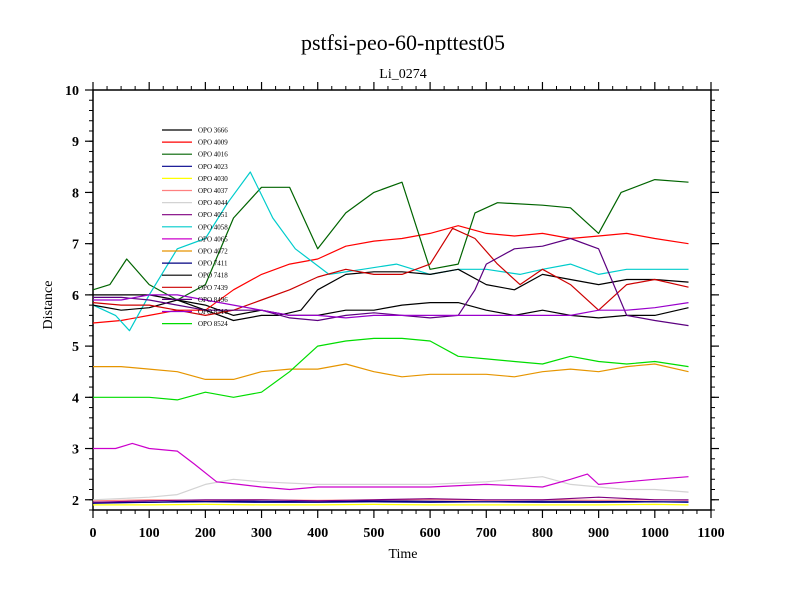 The height and width of the screenshot is (600, 800). Describe the element at coordinates (213, 252) in the screenshot. I see `legend-label: OPO 4072` at that location.